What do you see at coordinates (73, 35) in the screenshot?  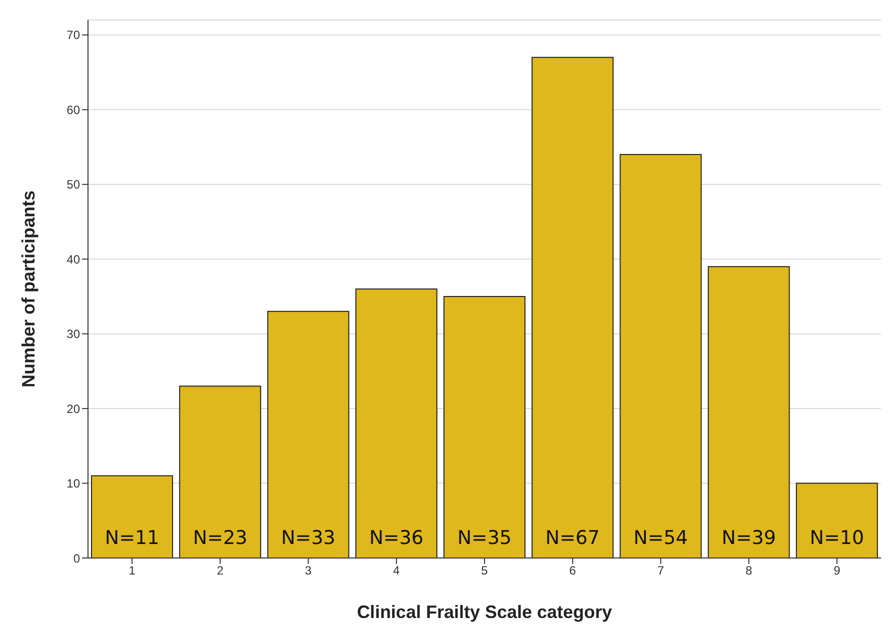 I see `y-tick-label: 70` at bounding box center [73, 35].